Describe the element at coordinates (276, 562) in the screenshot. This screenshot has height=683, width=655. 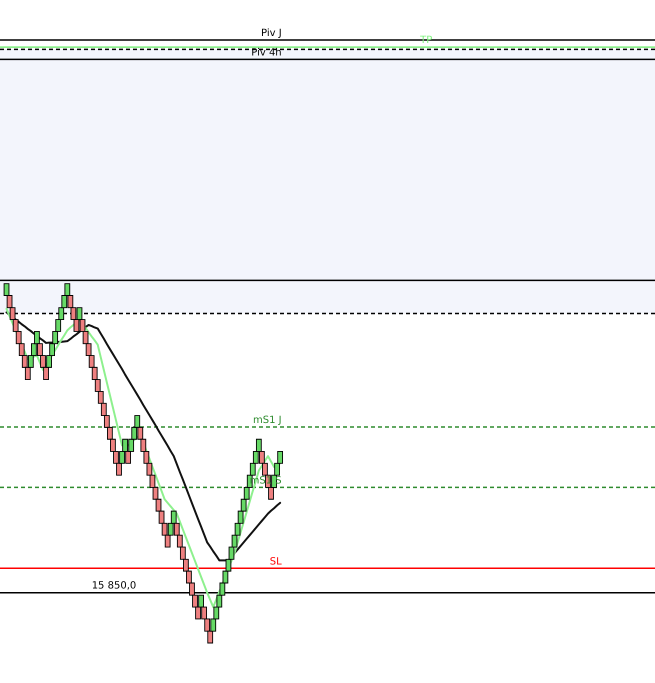
I see `ref-line-label: SL` at that location.